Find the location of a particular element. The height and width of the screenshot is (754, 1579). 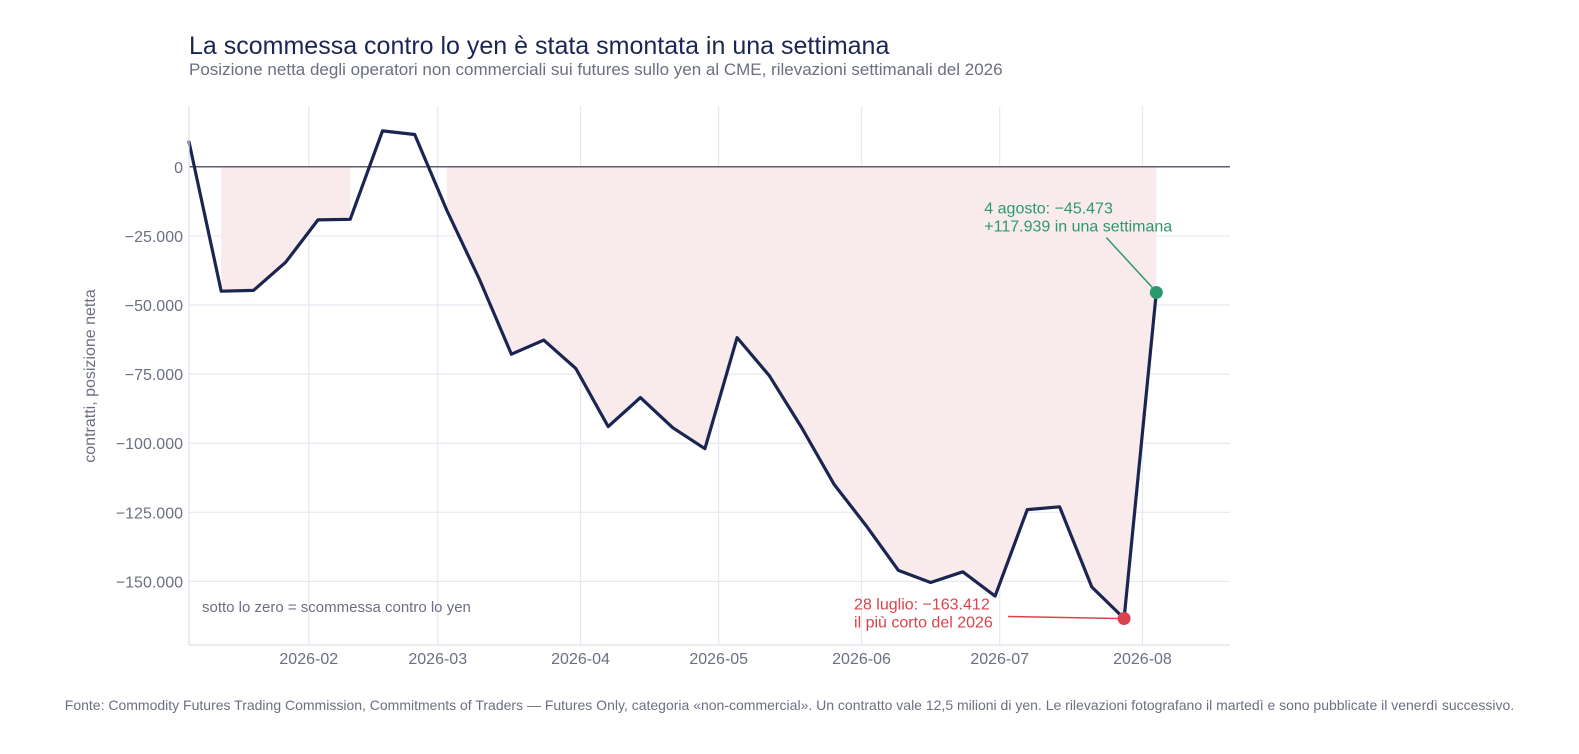

high-point-marker is located at coordinates (1156, 293).